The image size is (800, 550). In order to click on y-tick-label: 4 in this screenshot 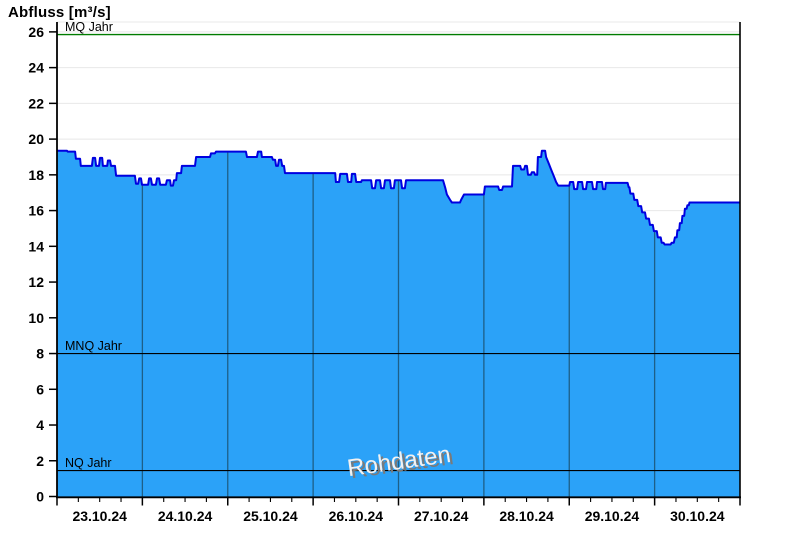, I will do `click(40, 425)`.